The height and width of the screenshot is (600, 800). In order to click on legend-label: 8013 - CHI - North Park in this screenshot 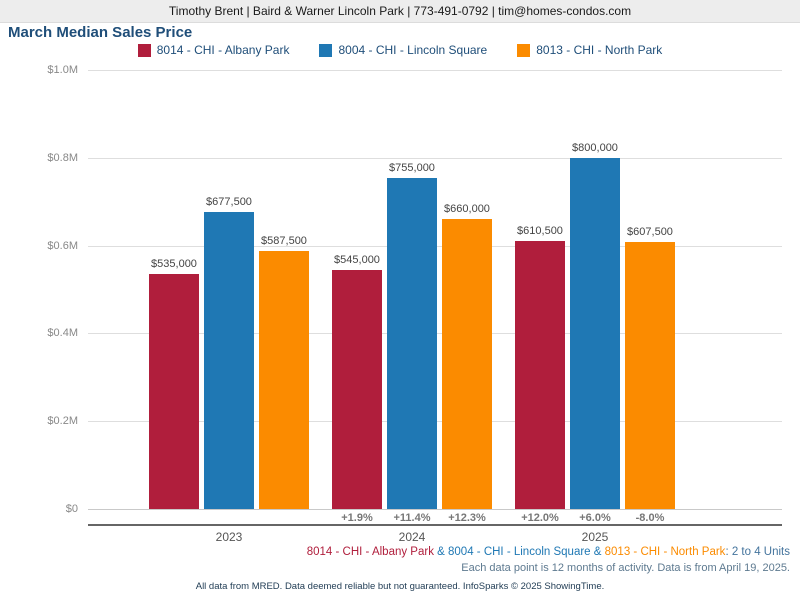, I will do `click(599, 50)`.